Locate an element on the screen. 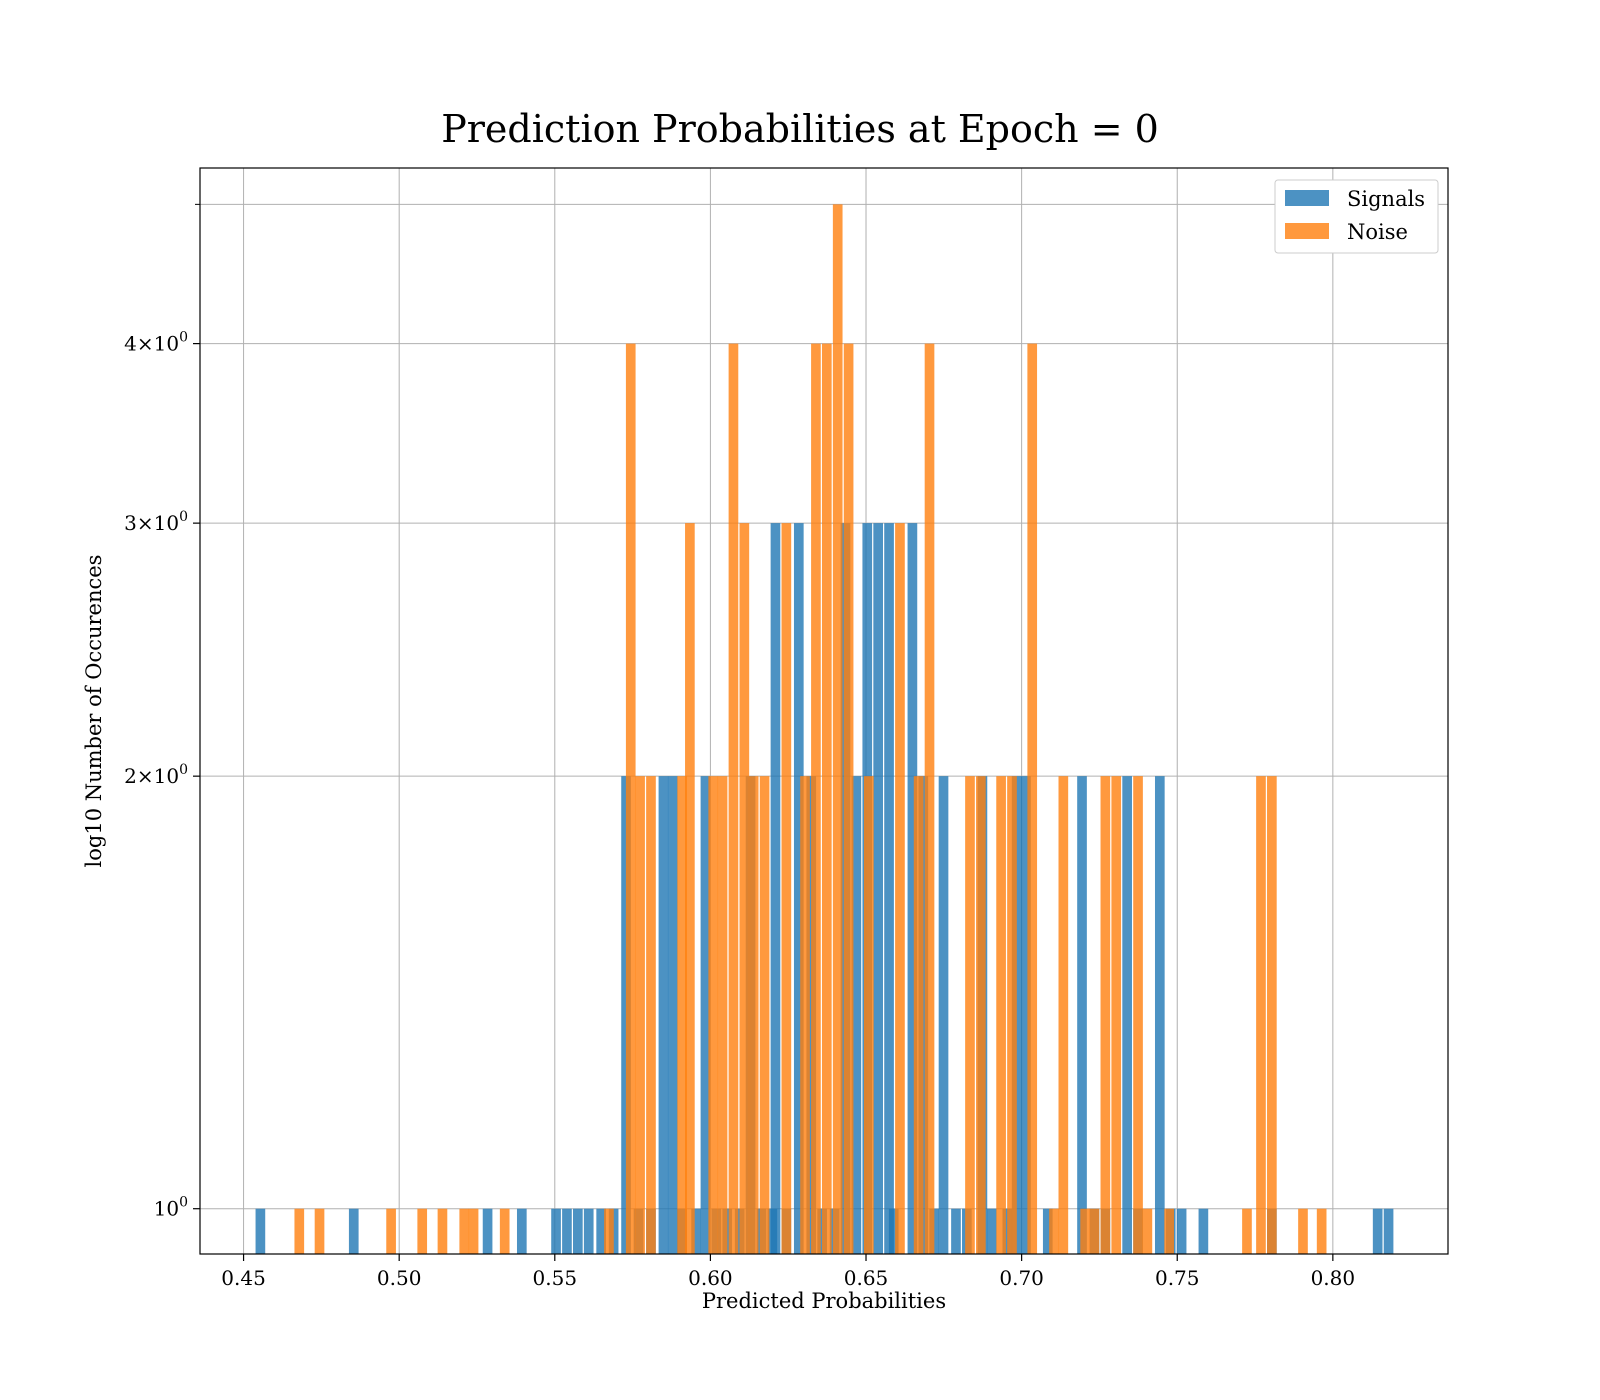 Image resolution: width=1600 pixels, height=1400 pixels. chart-title: Prediction Probabilities at Epoch = 0 is located at coordinates (800, 129).